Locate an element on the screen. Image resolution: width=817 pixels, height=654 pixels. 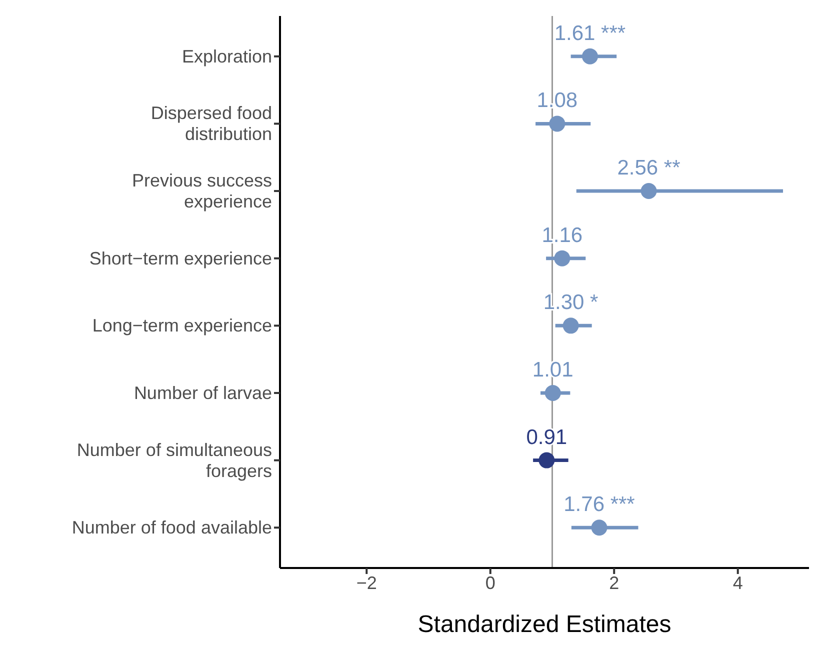
y-tick-label: Number of simultaneous foragers is located at coordinates (174, 460).